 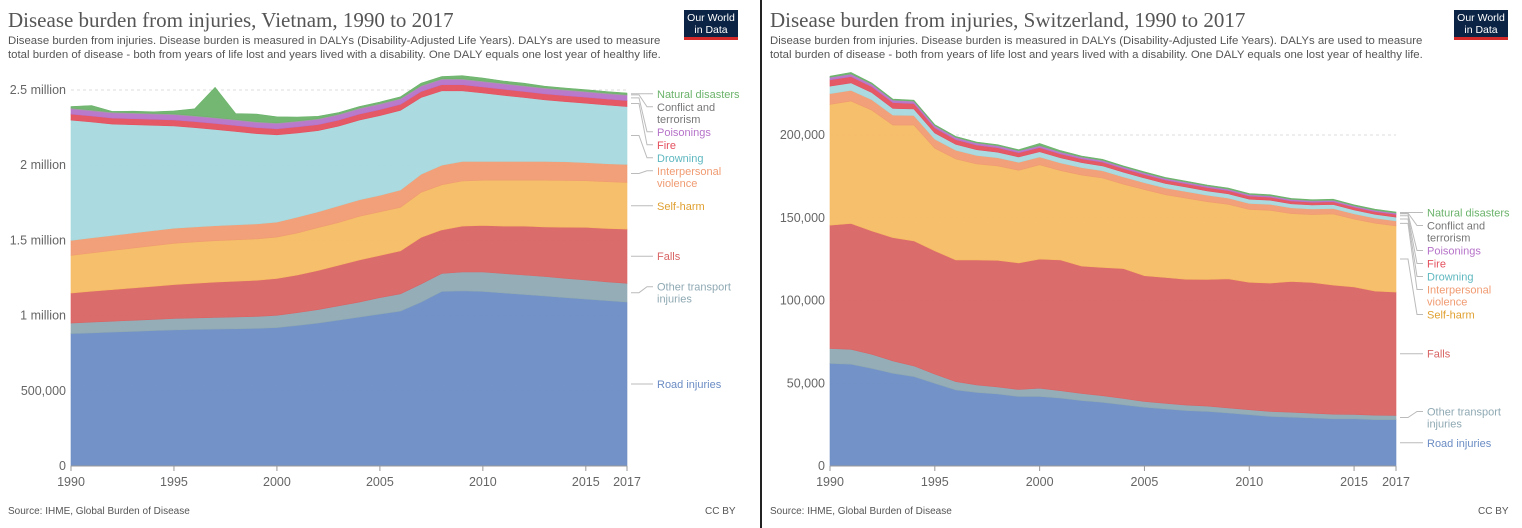 I want to click on y-tick-label: 200,000, so click(x=802, y=135).